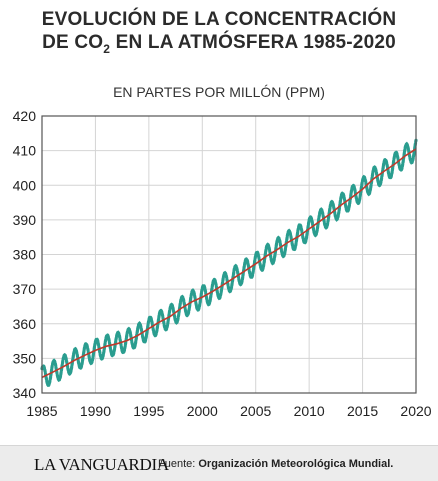 This screenshot has width=438, height=481. Describe the element at coordinates (73, 42) in the screenshot. I see `title-line-2-pre: DE CO` at that location.